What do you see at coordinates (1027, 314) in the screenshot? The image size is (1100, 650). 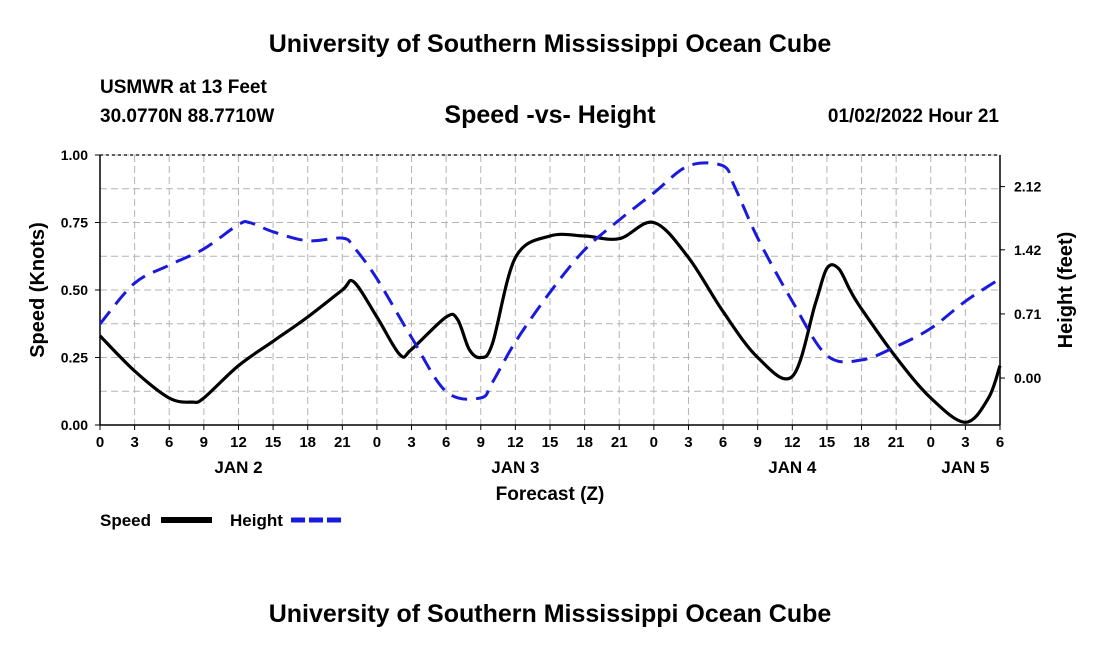 I see `y2-tick-label: 0.71` at bounding box center [1027, 314].